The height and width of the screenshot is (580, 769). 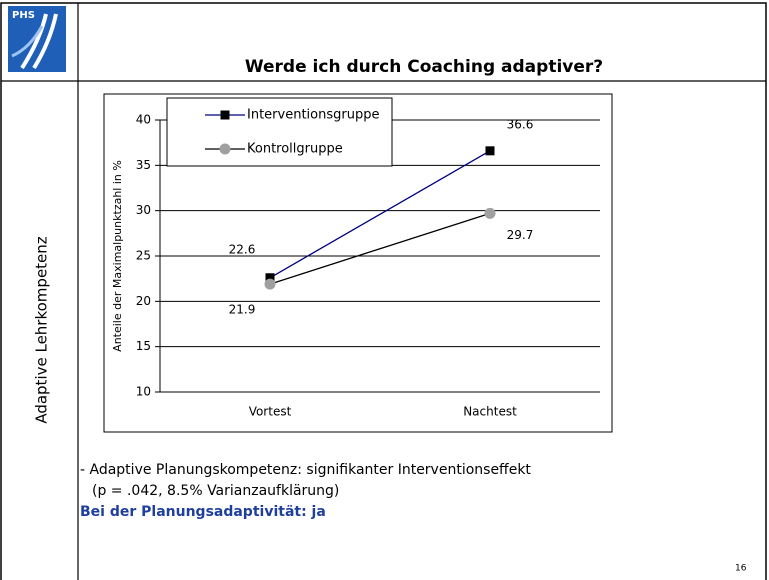 I want to click on y-tick-label: 10, so click(x=143, y=392).